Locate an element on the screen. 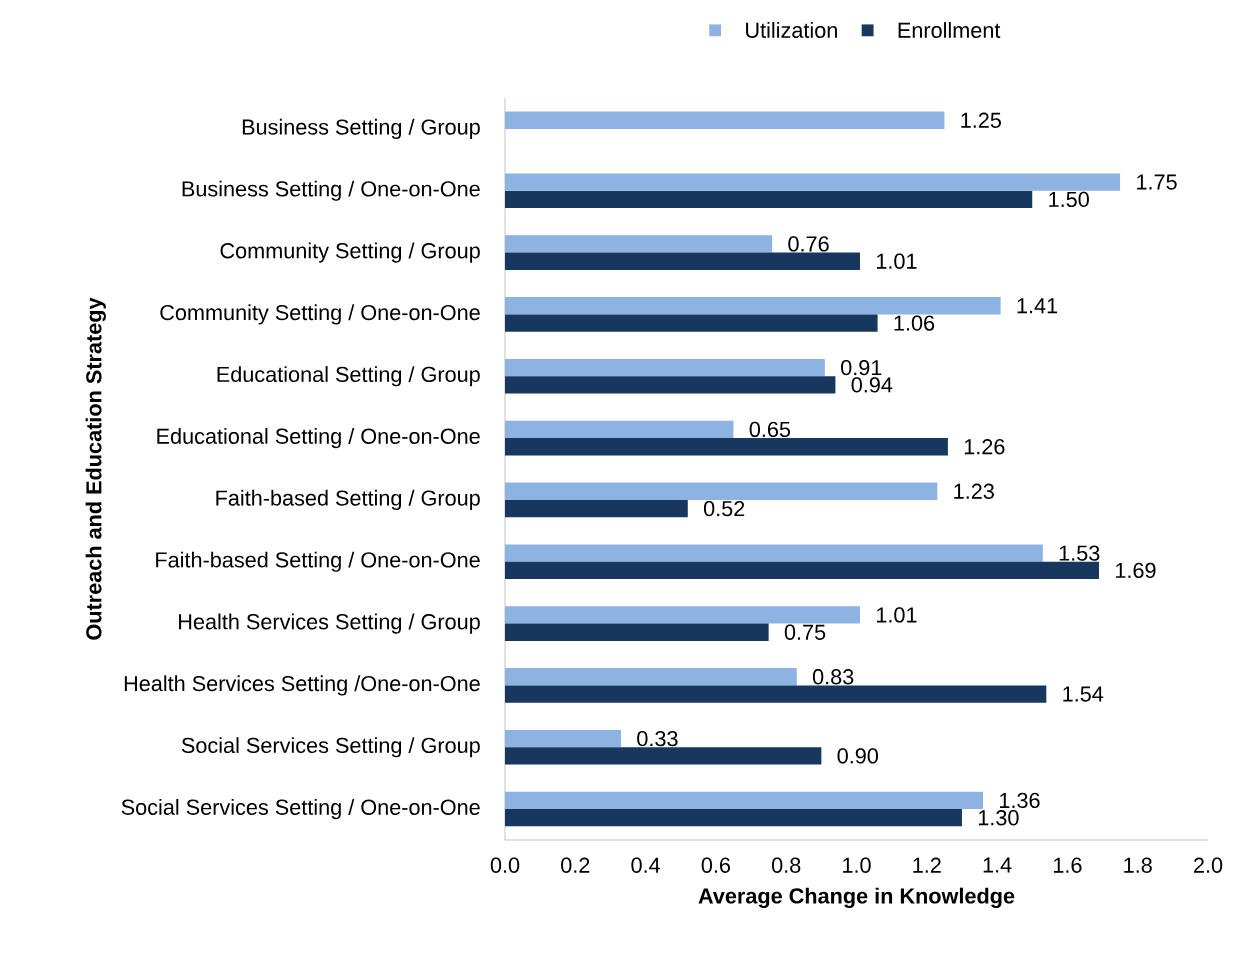 The height and width of the screenshot is (960, 1250). y-tick-label: Business Setting / Group is located at coordinates (361, 129).